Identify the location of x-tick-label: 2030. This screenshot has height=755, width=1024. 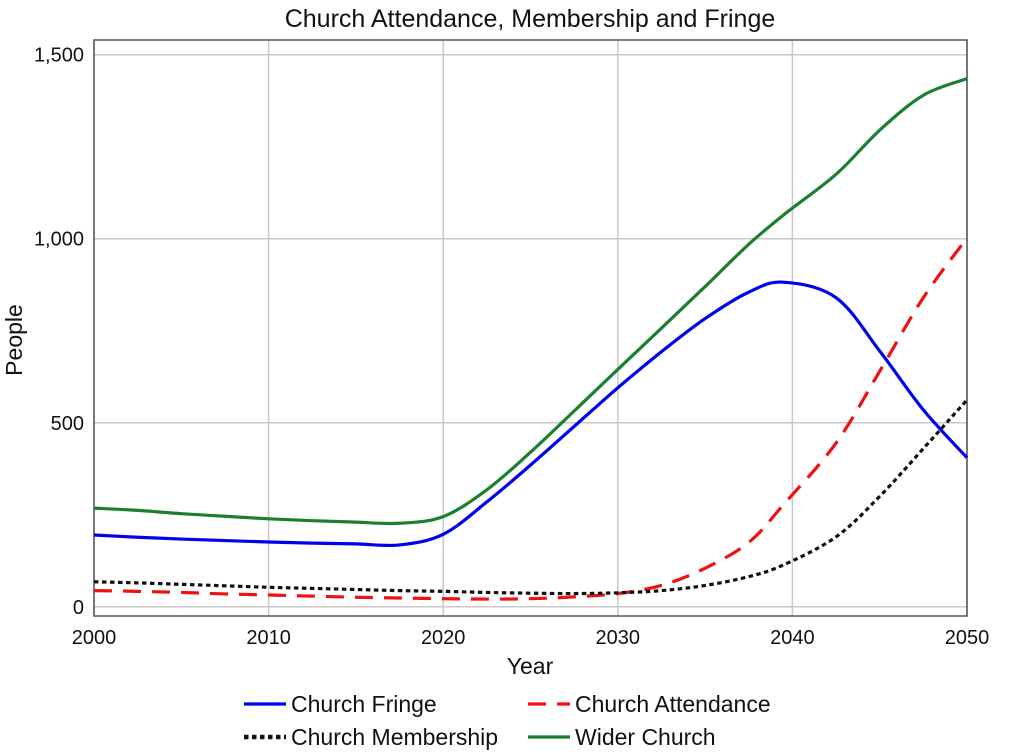
(618, 638).